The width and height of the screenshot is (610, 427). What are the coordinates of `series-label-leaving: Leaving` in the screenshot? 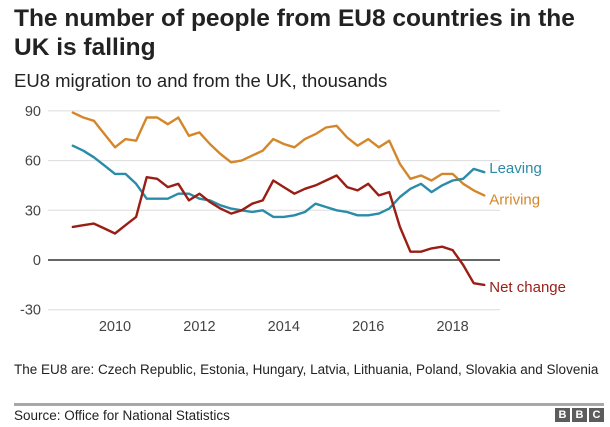 It's located at (515, 168).